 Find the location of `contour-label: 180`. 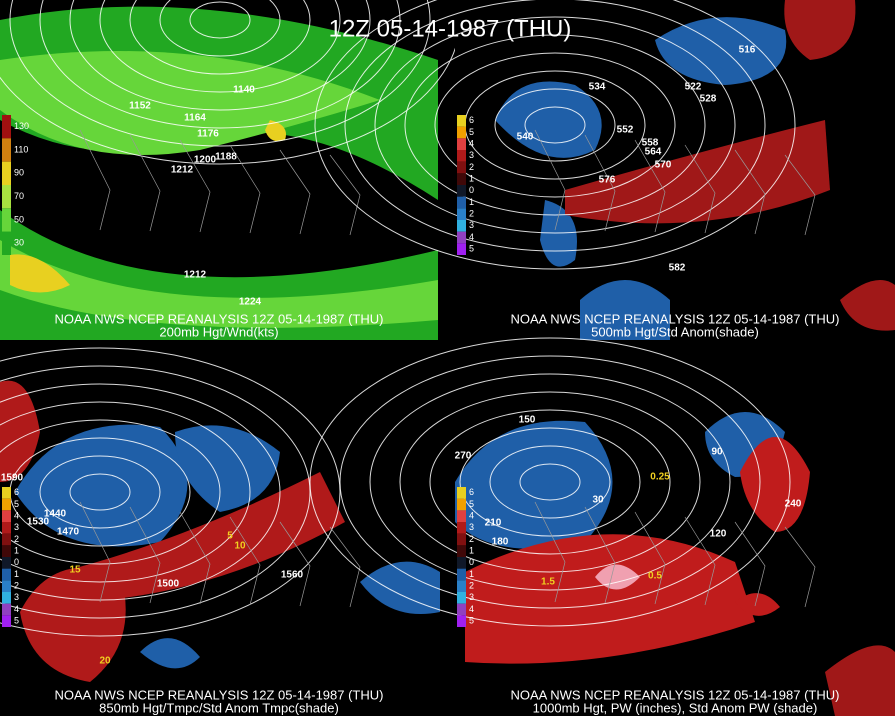

contour-label: 180 is located at coordinates (500, 542).